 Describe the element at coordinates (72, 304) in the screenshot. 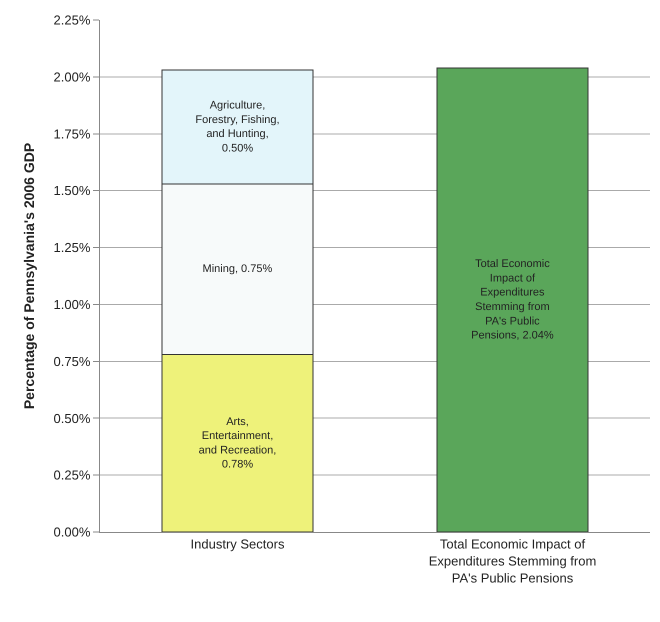

I see `y-tick-label: 1.00%` at that location.